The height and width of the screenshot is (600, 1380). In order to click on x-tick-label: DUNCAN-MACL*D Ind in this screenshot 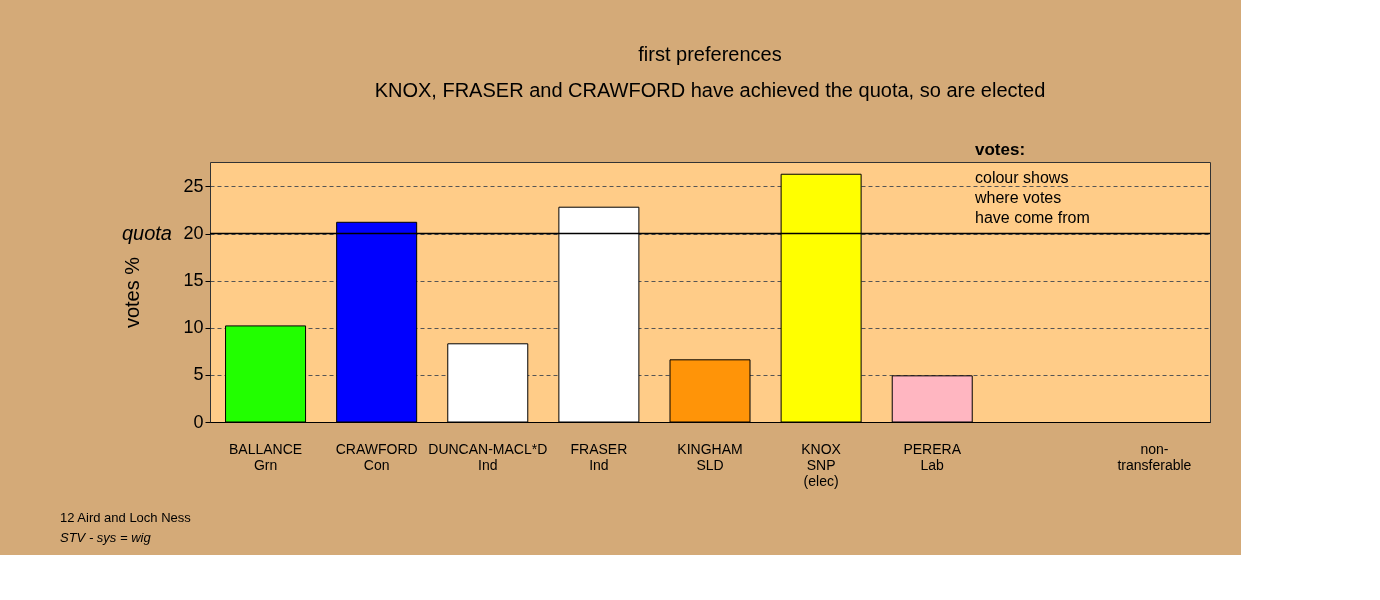, I will do `click(488, 456)`.